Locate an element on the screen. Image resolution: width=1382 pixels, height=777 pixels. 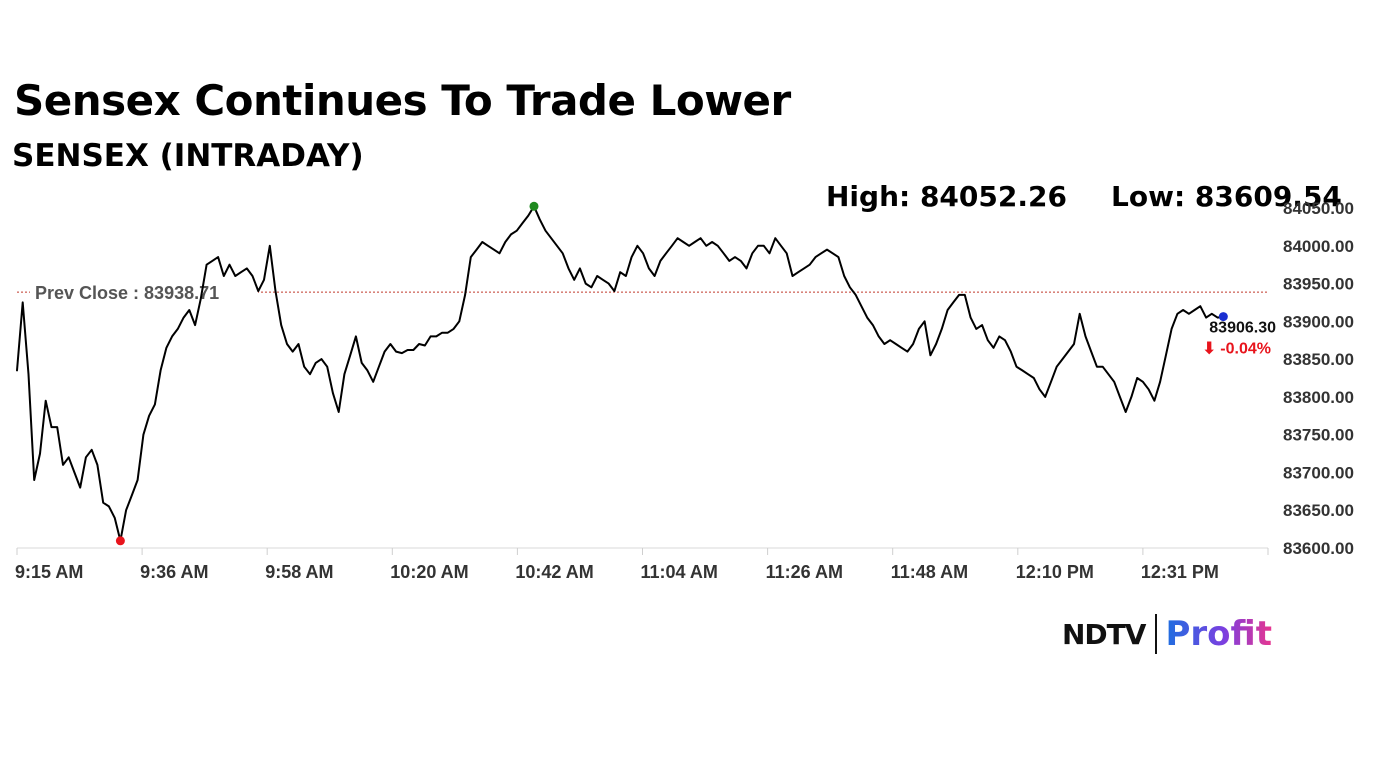
x-tick-label: 9:58 AM is located at coordinates (299, 572).